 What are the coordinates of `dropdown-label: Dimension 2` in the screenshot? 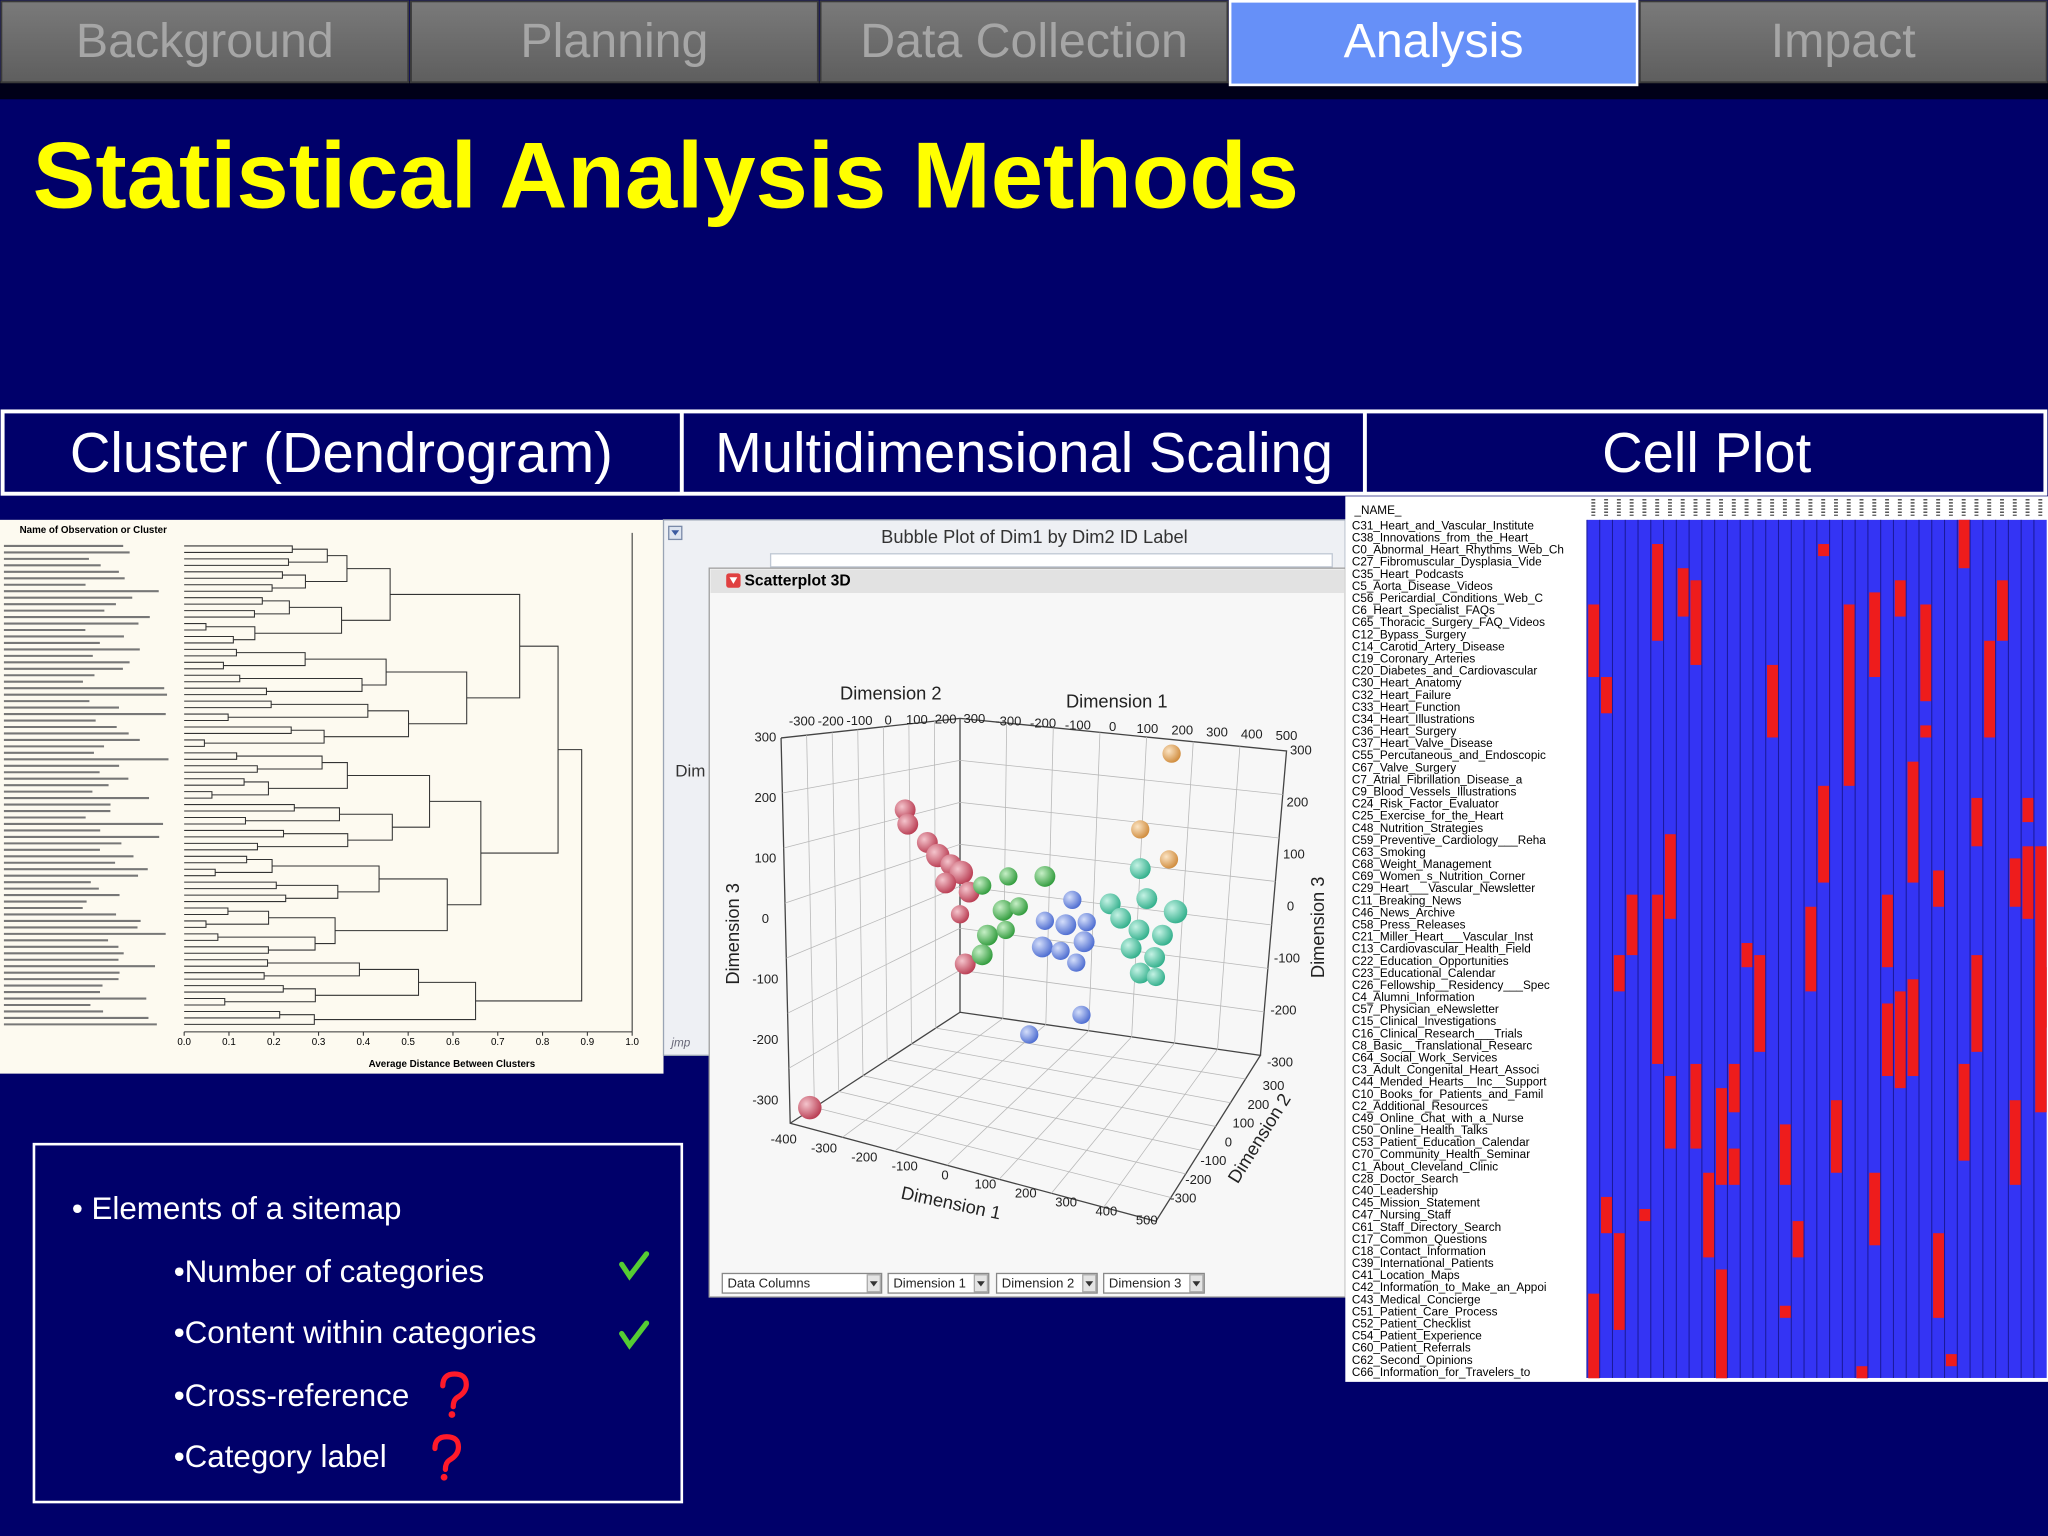 It's located at (1038, 1282).